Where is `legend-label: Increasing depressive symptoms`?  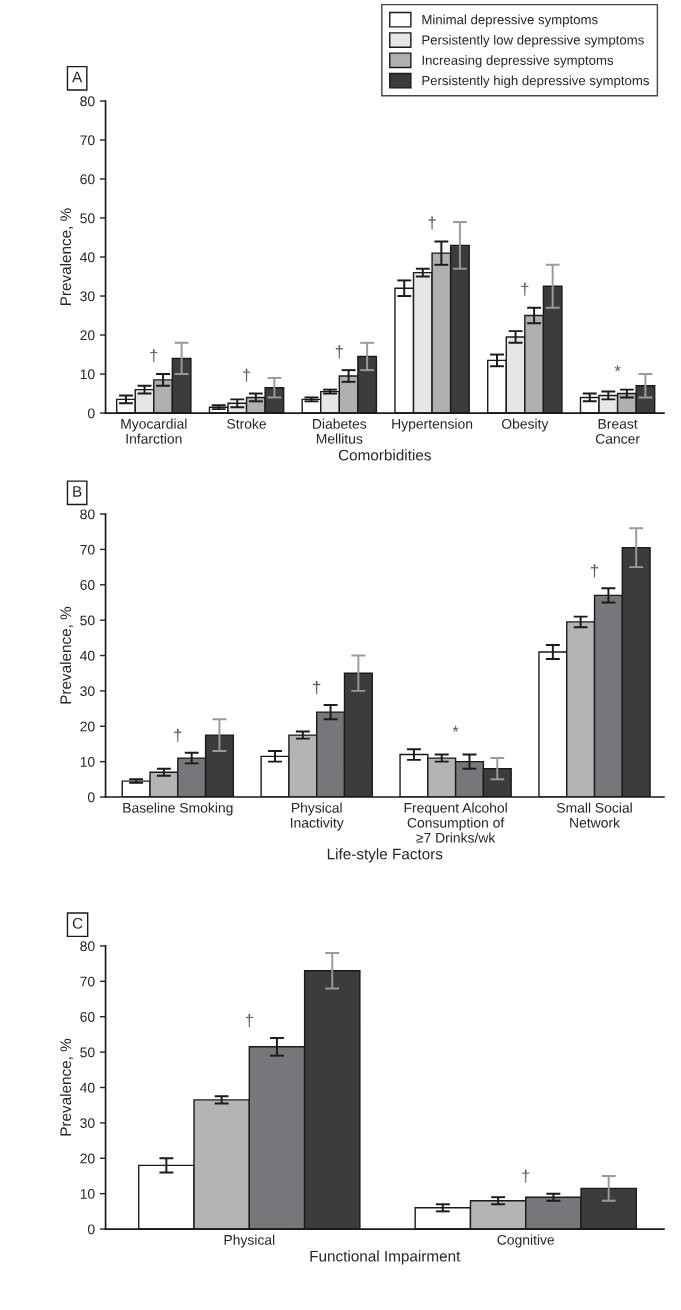
legend-label: Increasing depressive symptoms is located at coordinates (518, 61).